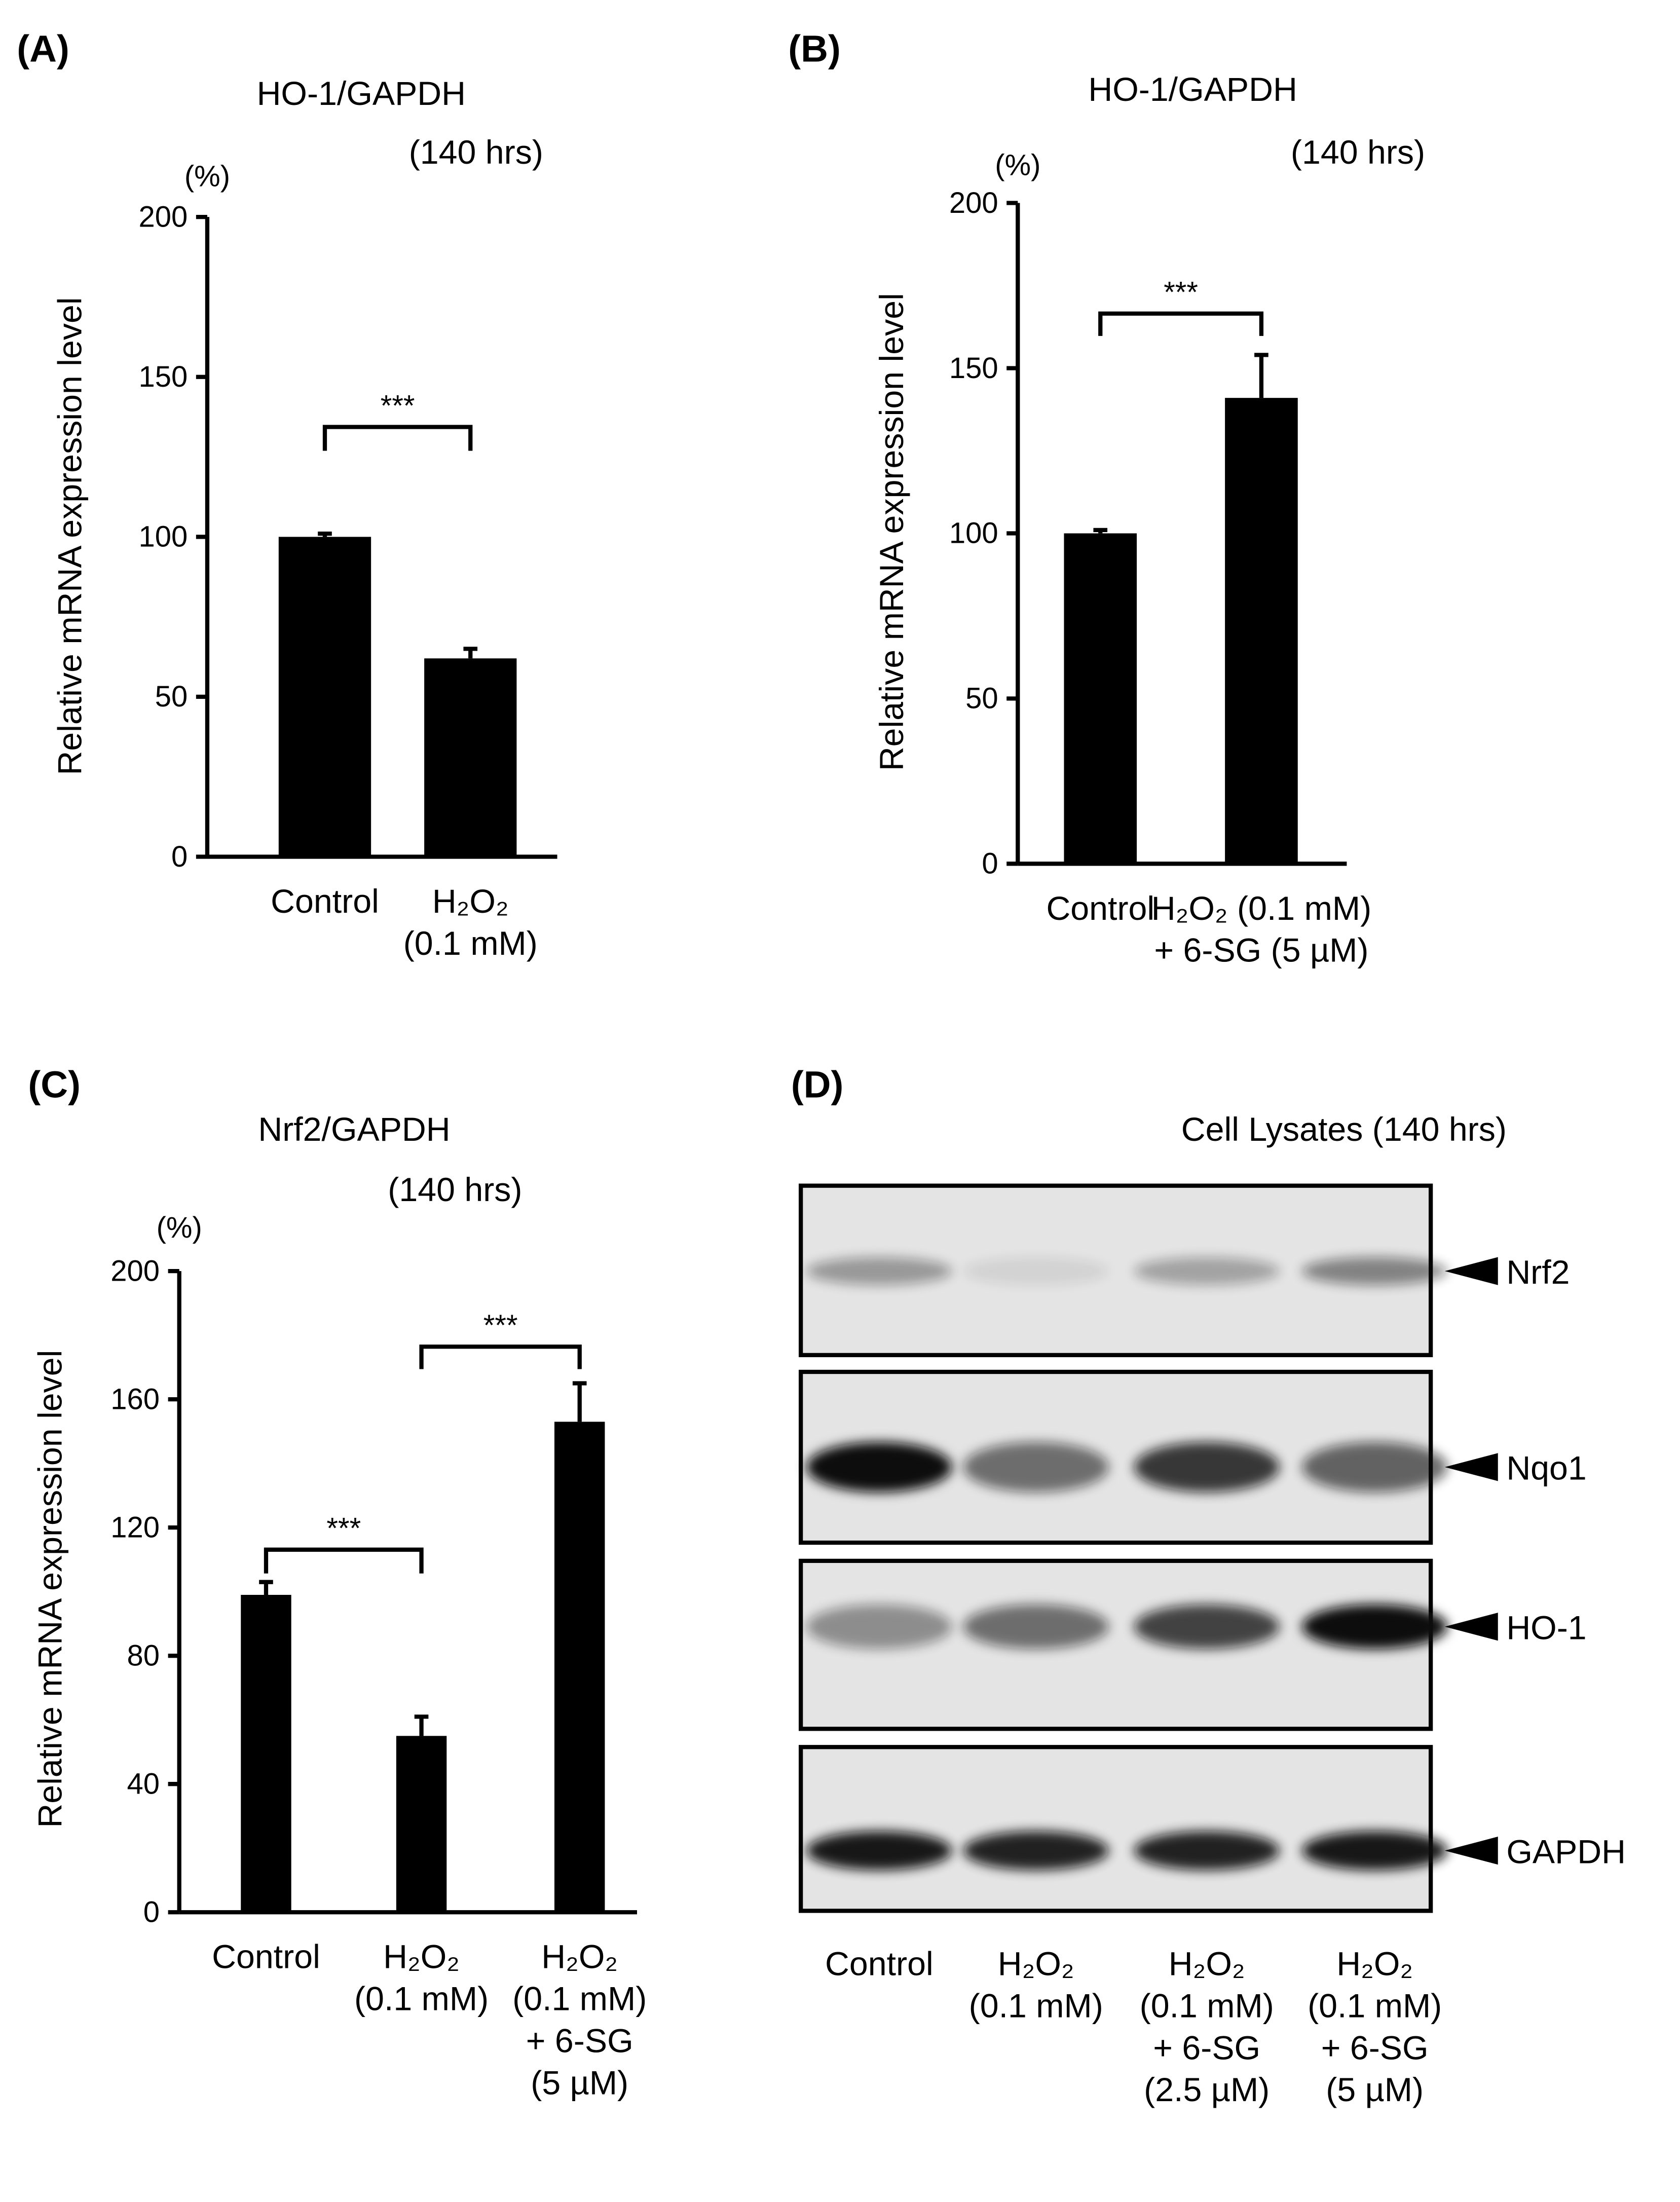  What do you see at coordinates (1344, 1129) in the screenshot?
I see `blot-title: Cell Lysates (140 hrs)` at bounding box center [1344, 1129].